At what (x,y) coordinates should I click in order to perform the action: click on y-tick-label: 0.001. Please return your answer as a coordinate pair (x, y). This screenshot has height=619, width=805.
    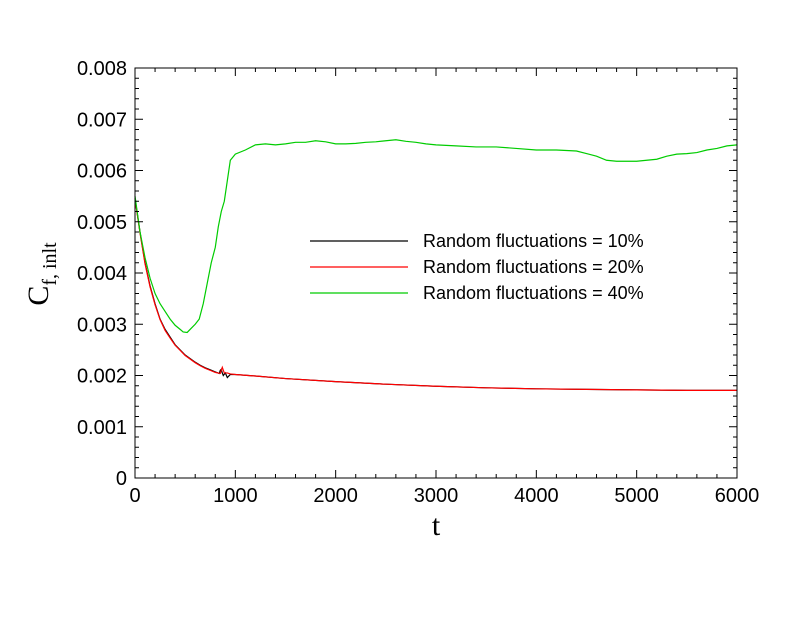
    Looking at the image, I should click on (102, 428).